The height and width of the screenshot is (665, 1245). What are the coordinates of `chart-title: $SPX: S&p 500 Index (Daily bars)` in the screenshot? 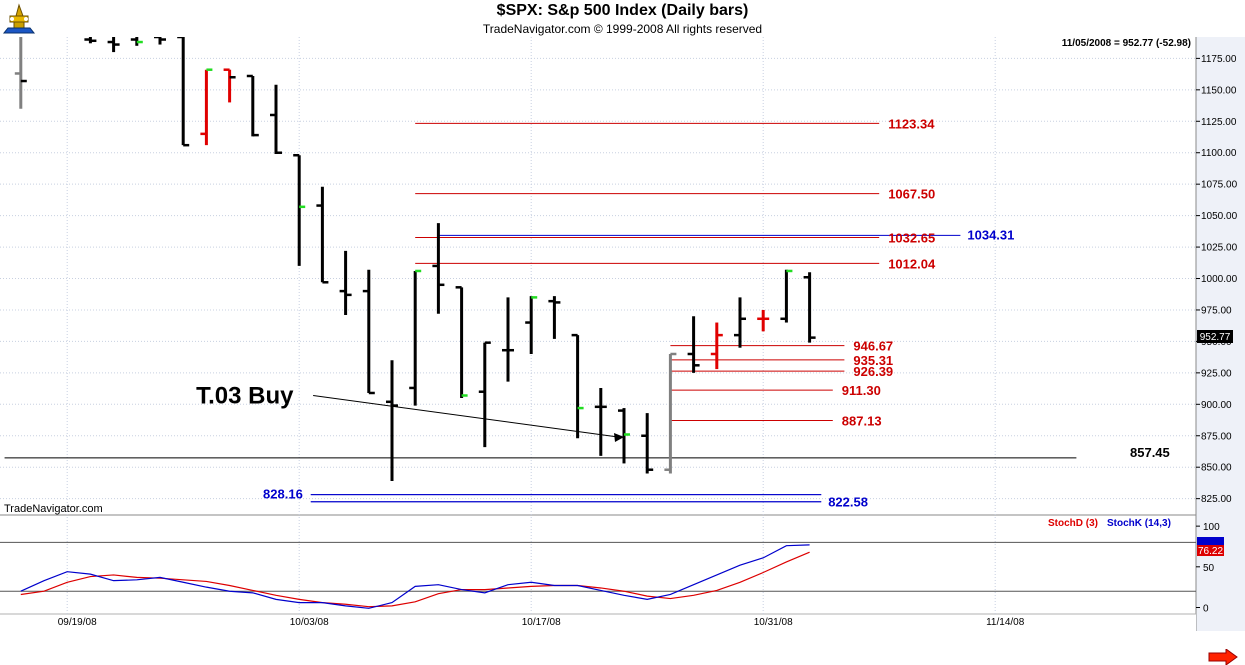 It's located at (622, 10).